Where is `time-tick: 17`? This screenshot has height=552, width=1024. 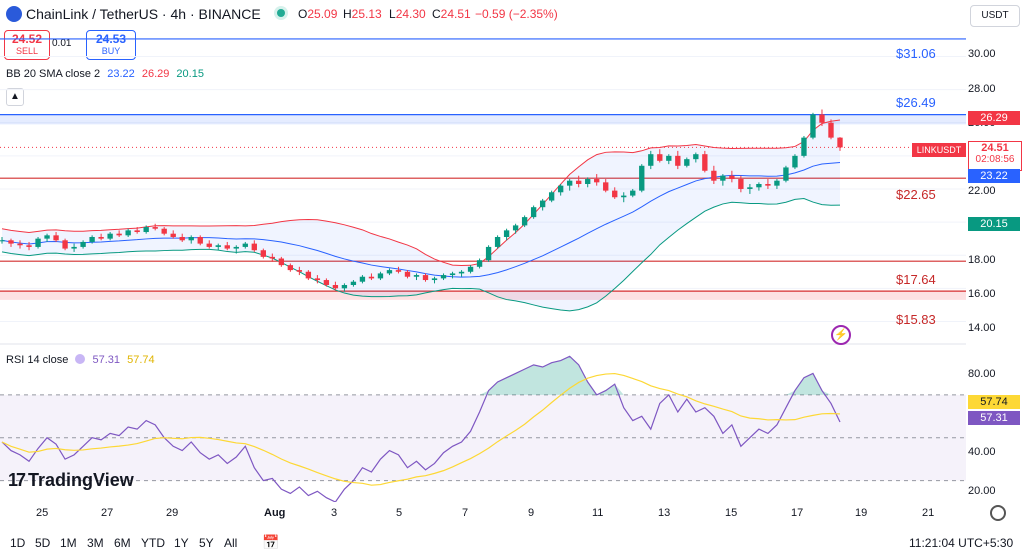 time-tick: 17 is located at coordinates (797, 513).